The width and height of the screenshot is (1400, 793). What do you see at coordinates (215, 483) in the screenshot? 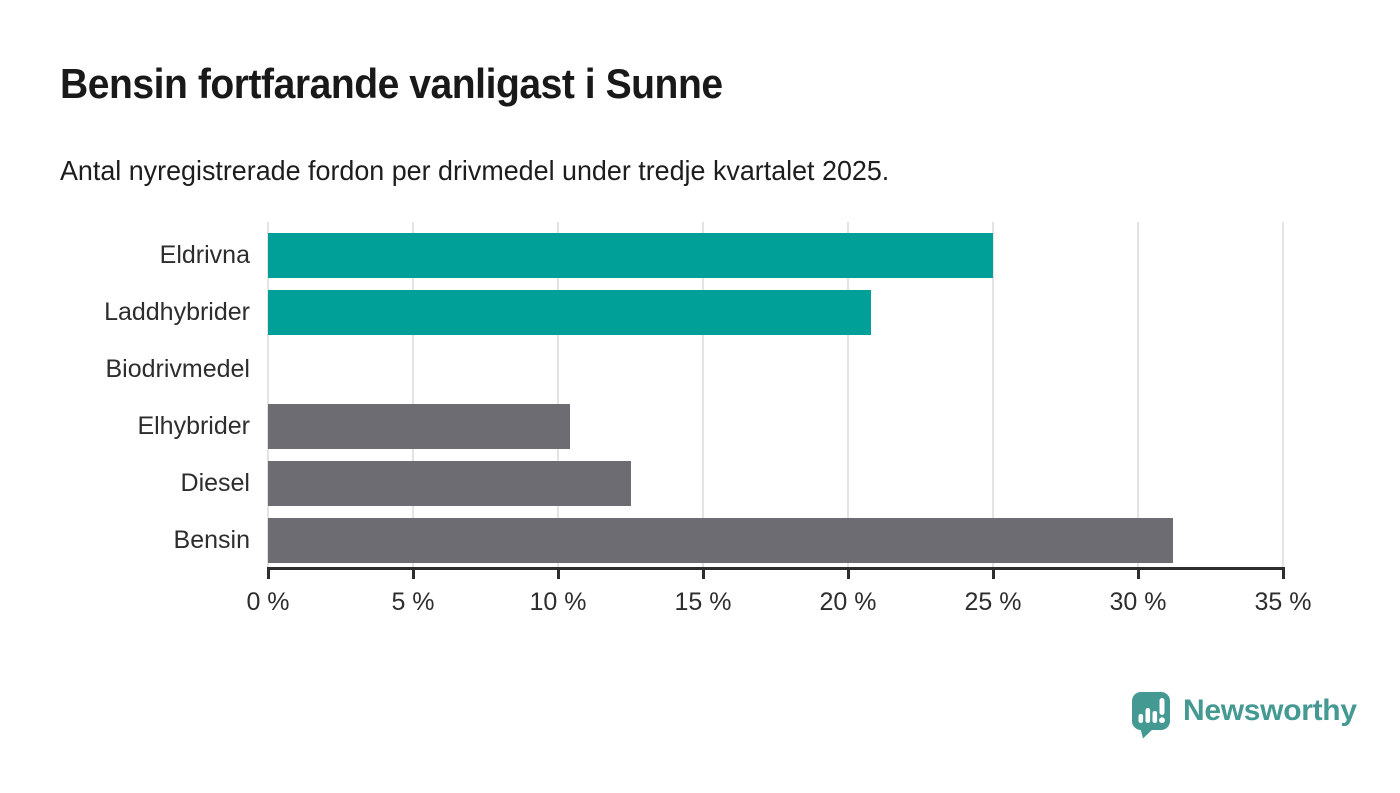
I see `category-label: Diesel` at bounding box center [215, 483].